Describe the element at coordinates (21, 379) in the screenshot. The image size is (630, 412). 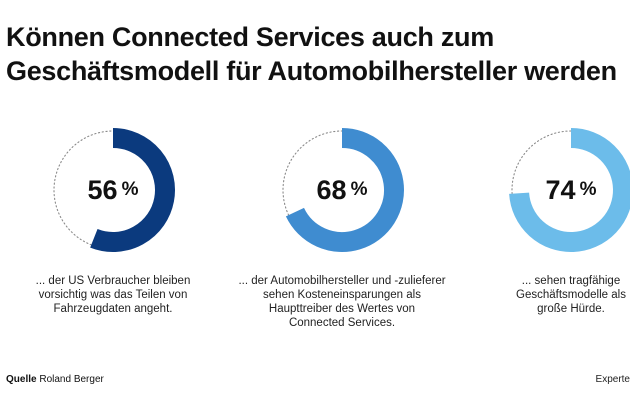
I see `source-label: Quelle` at that location.